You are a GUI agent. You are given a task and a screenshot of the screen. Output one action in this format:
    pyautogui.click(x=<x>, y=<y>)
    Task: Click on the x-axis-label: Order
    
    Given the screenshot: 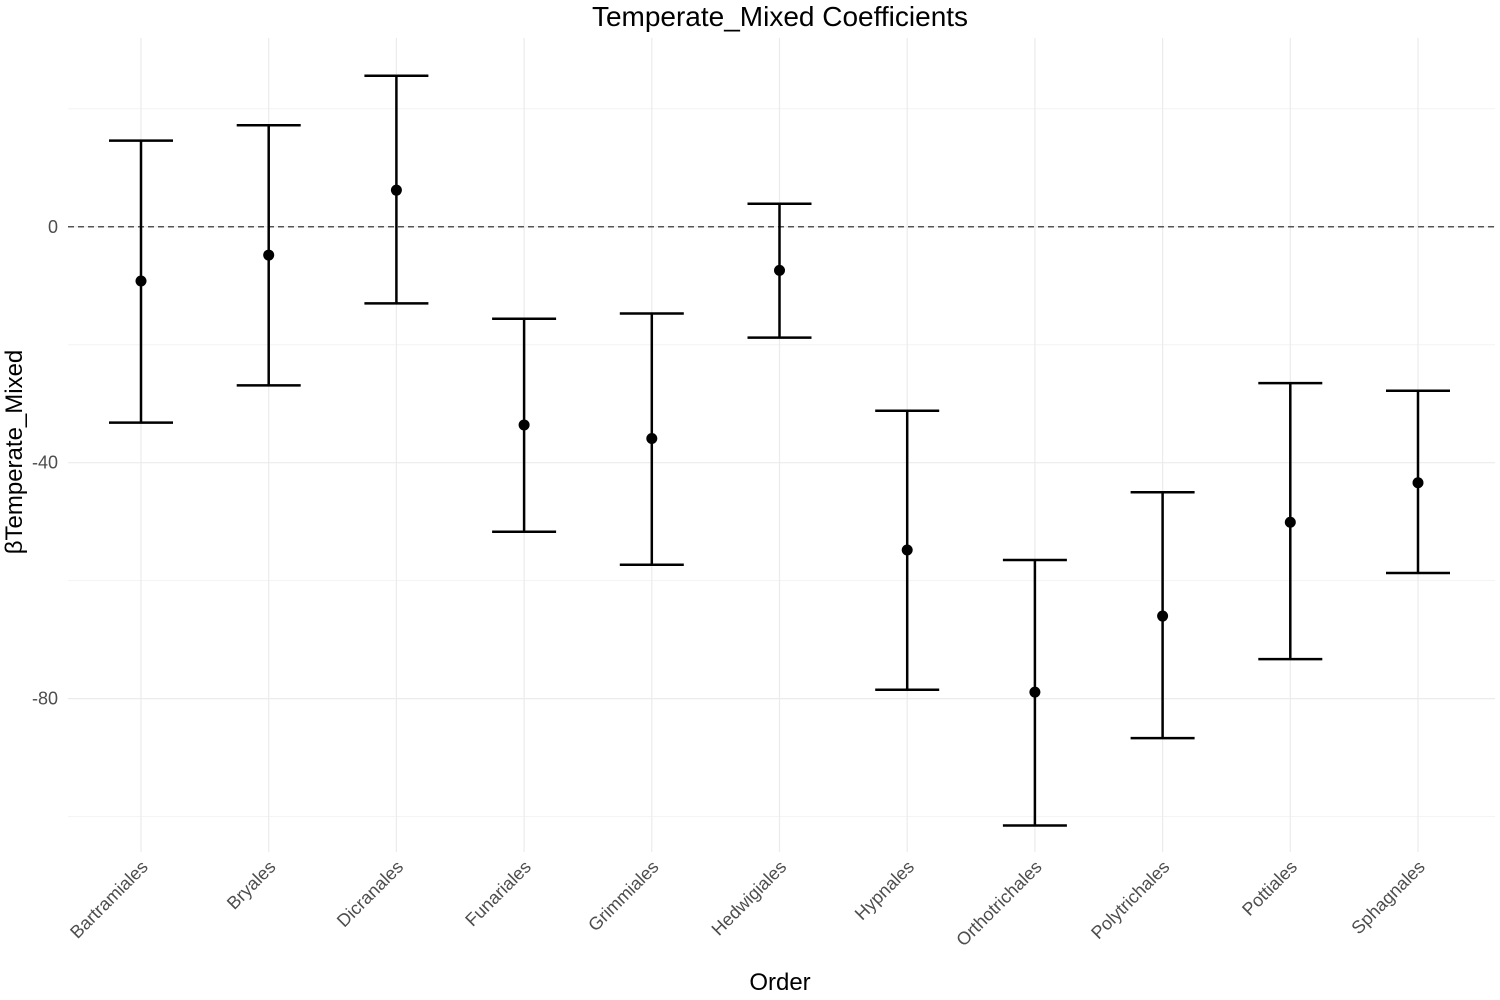 What is the action you would take?
    pyautogui.click(x=779, y=982)
    